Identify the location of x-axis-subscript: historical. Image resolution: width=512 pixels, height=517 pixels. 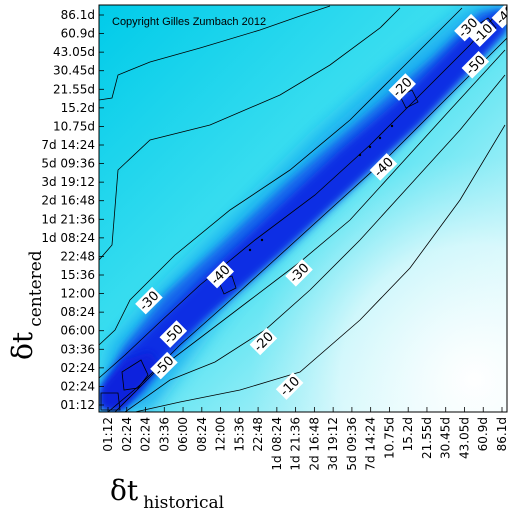
(183, 502).